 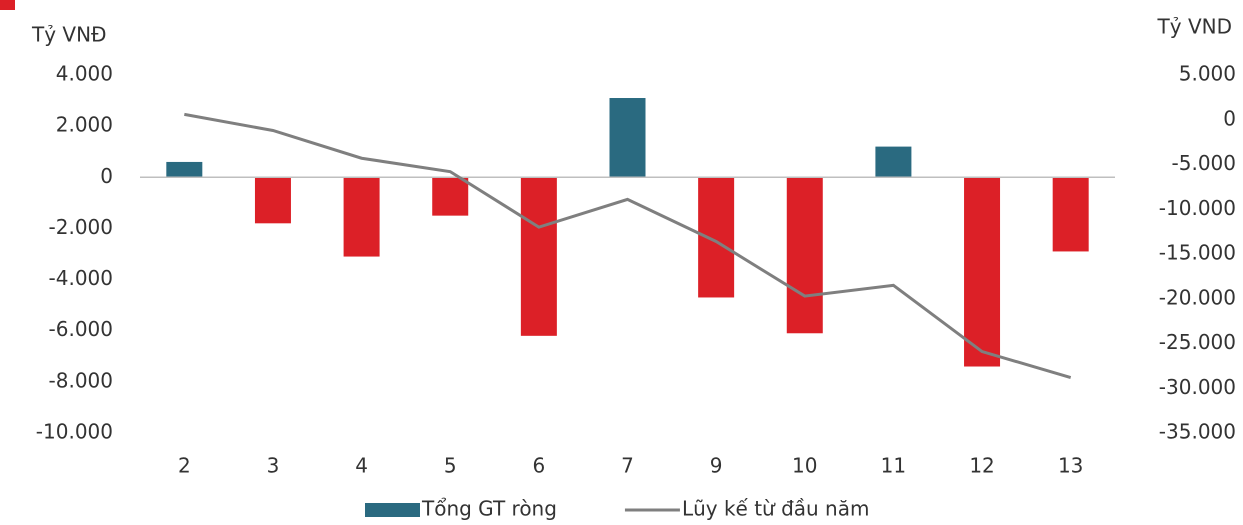 I want to click on legend-swatch, so click(x=392, y=510).